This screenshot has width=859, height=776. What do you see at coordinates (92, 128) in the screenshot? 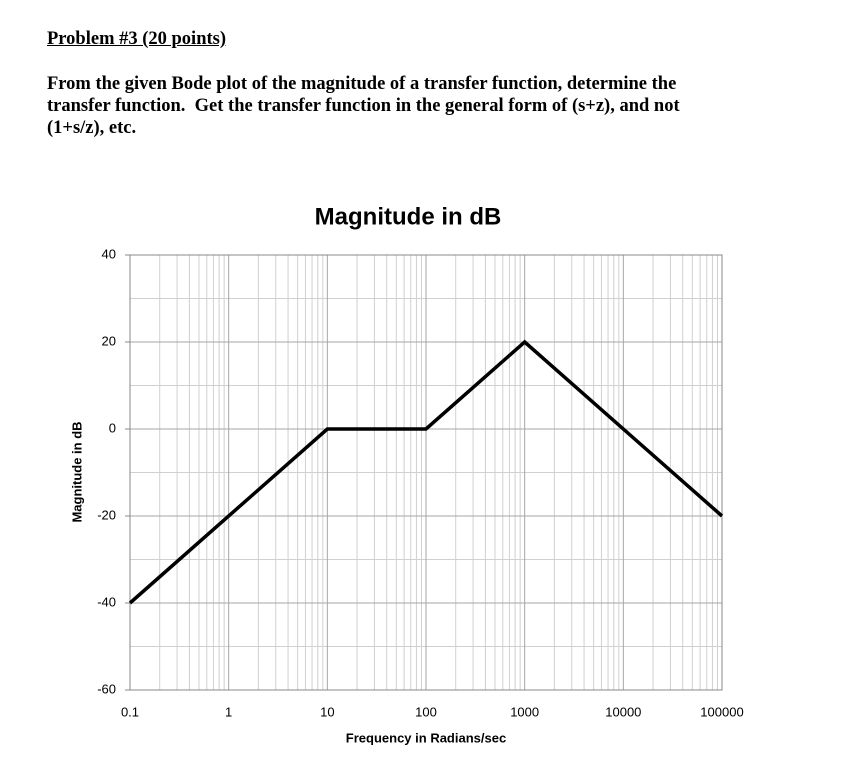
I see `problem-text: (1+s/z), etc.` at bounding box center [92, 128].